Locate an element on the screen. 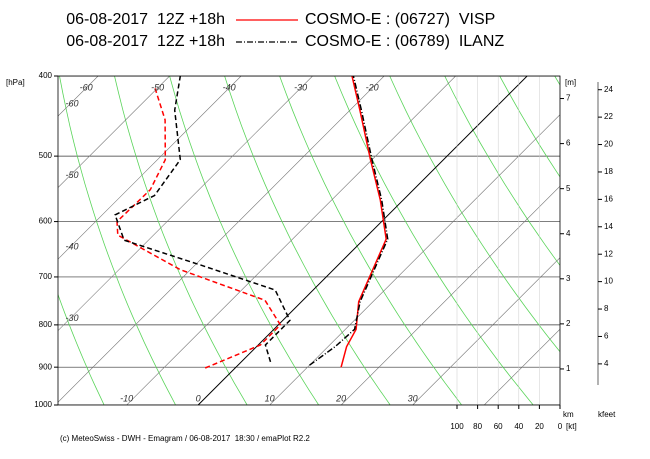 This screenshot has height=459, width=650. feet-tick-label: 6 is located at coordinates (606, 336).